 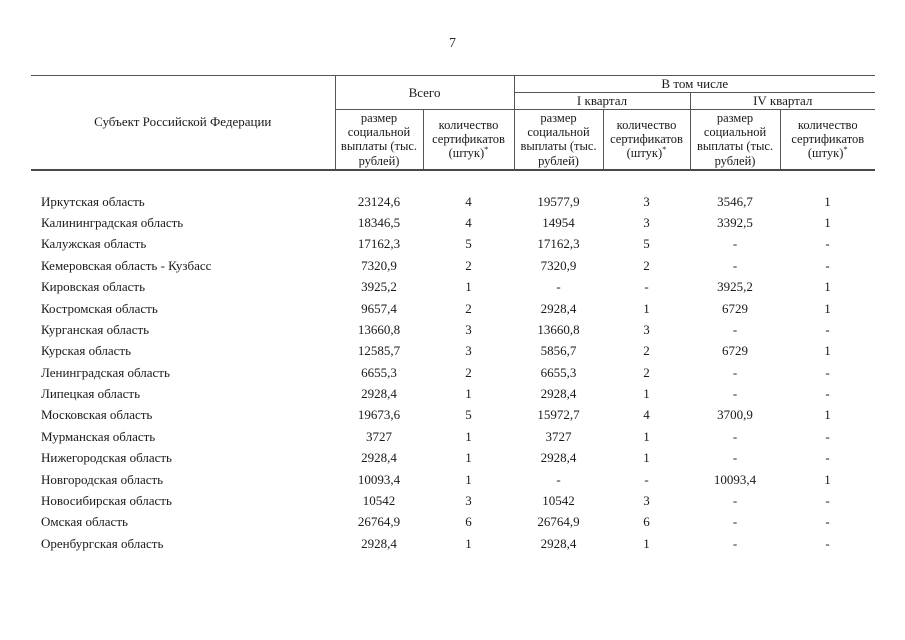 I want to click on value-cell: 23124,6, so click(x=379, y=201).